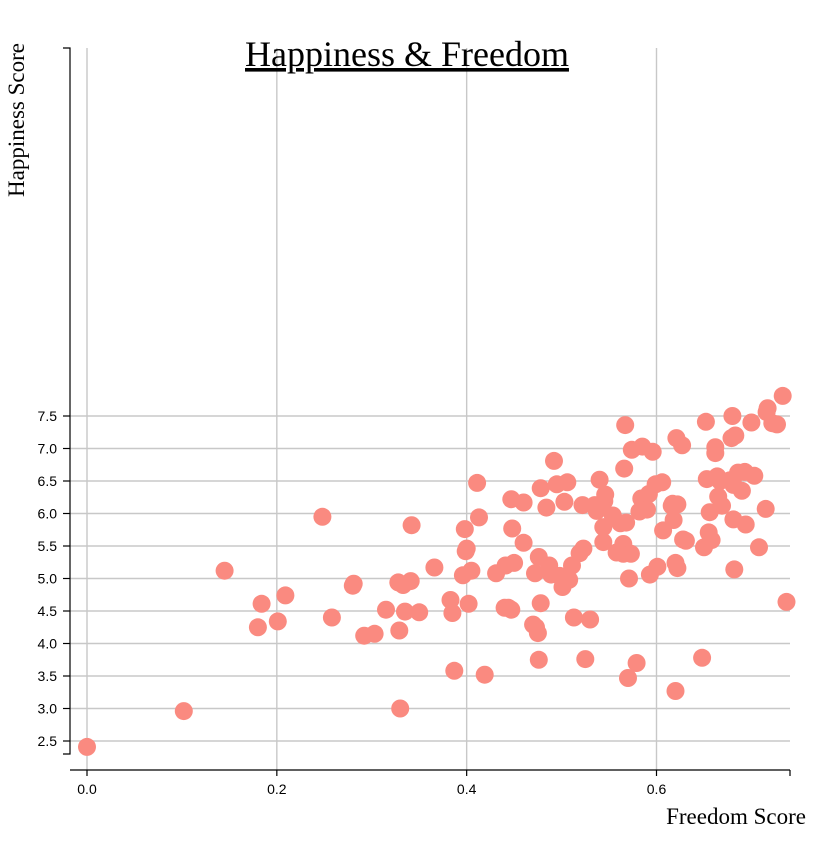  What do you see at coordinates (48, 416) in the screenshot?
I see `y-tick-label: 7.5` at bounding box center [48, 416].